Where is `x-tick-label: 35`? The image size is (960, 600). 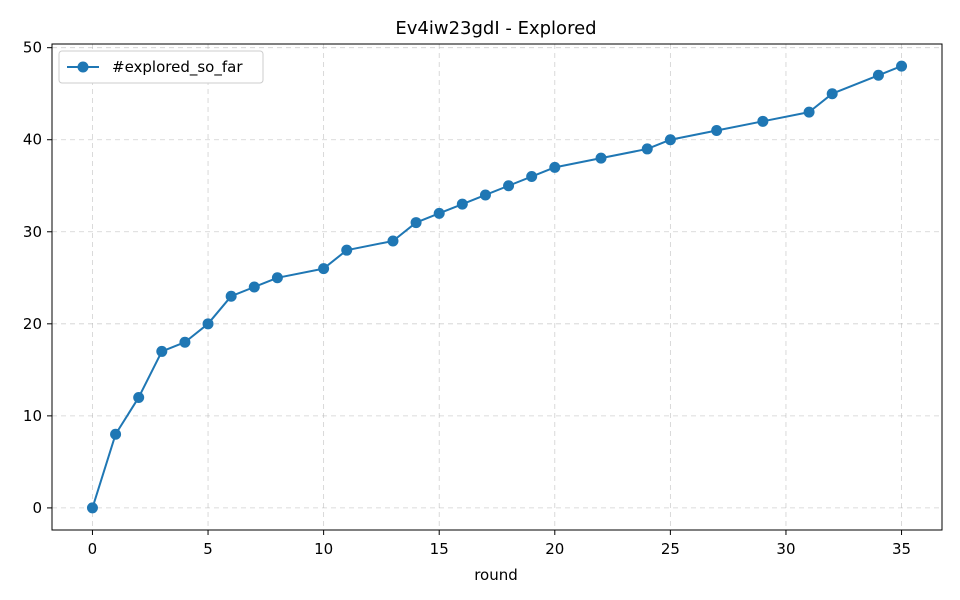 x-tick-label: 35 is located at coordinates (901, 549).